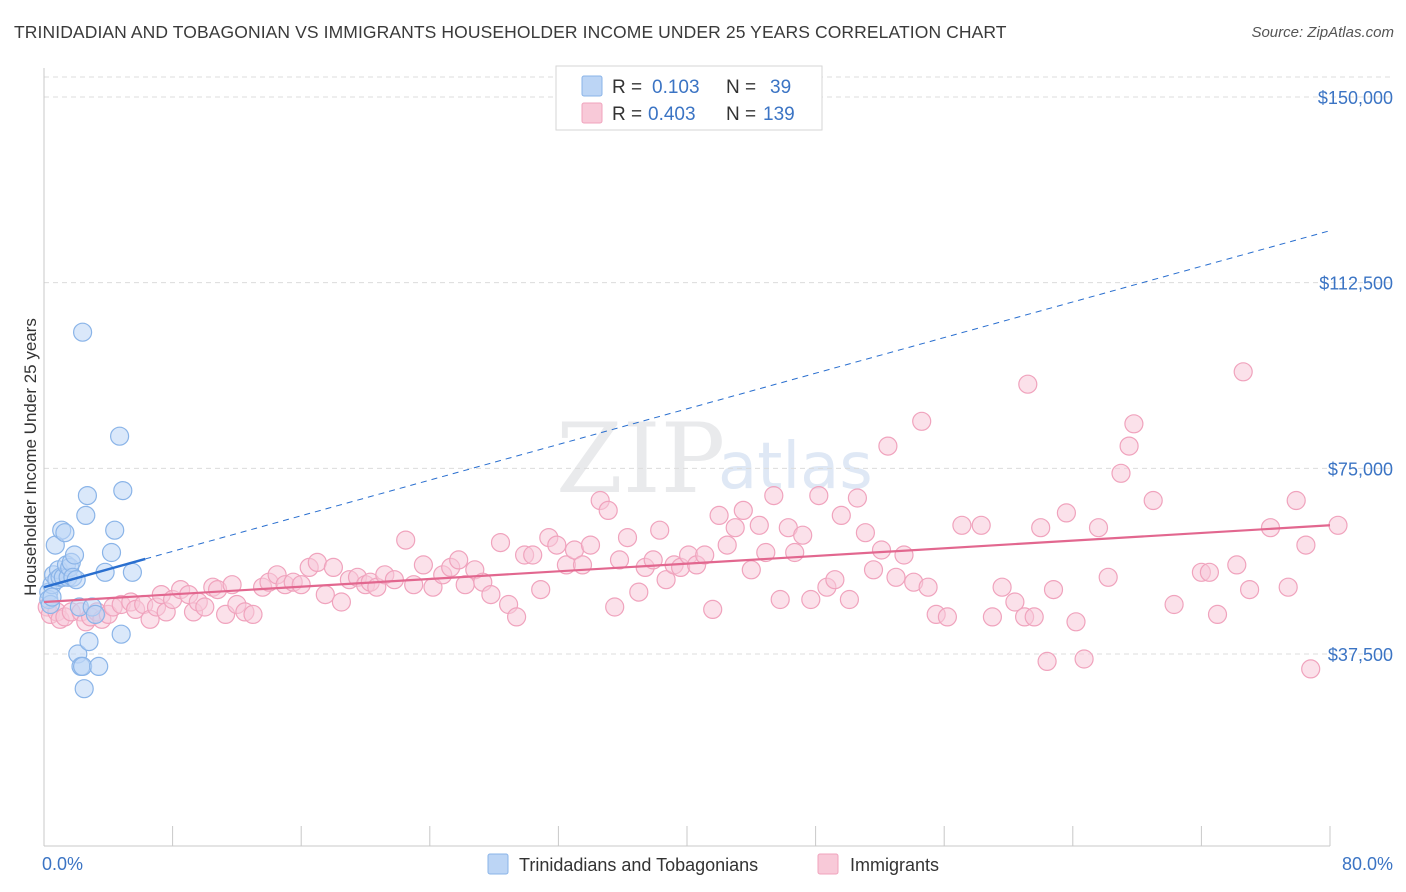 The image size is (1406, 892). Describe the element at coordinates (627, 114) in the screenshot. I see `legend-r-label-1: R =` at that location.